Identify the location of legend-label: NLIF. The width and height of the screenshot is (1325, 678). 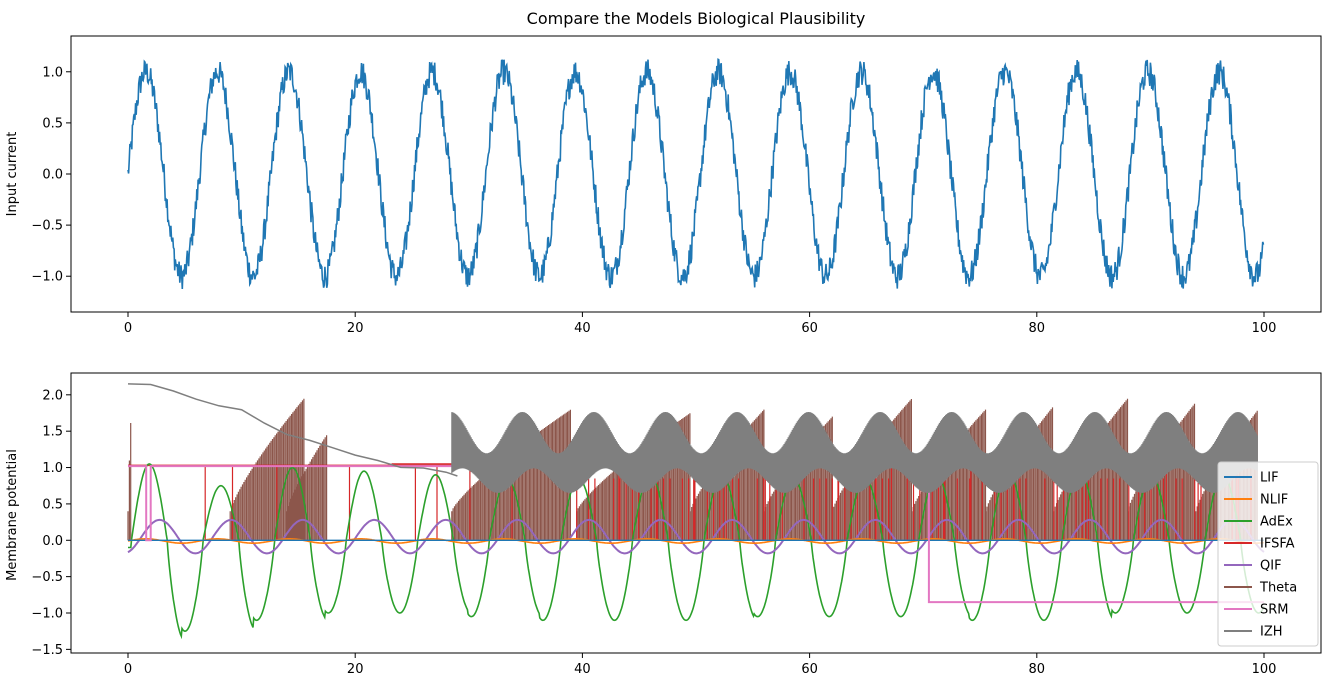
(1274, 500).